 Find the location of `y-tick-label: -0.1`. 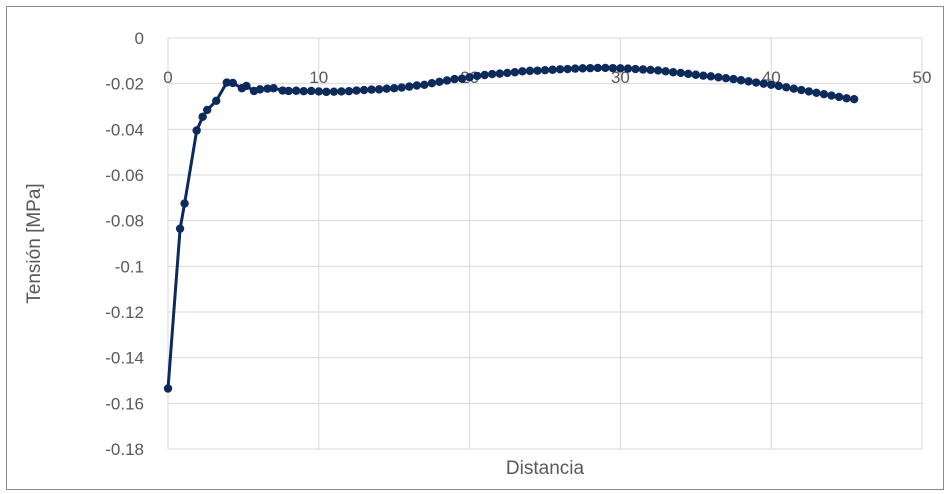

y-tick-label: -0.1 is located at coordinates (129, 266).